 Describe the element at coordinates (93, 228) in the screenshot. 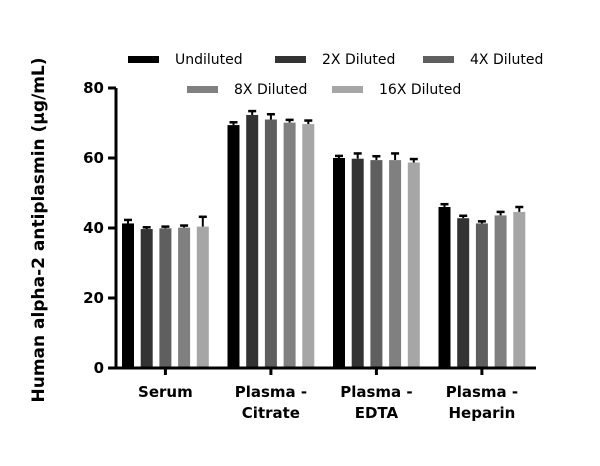

I see `y-tick-label: 40` at that location.